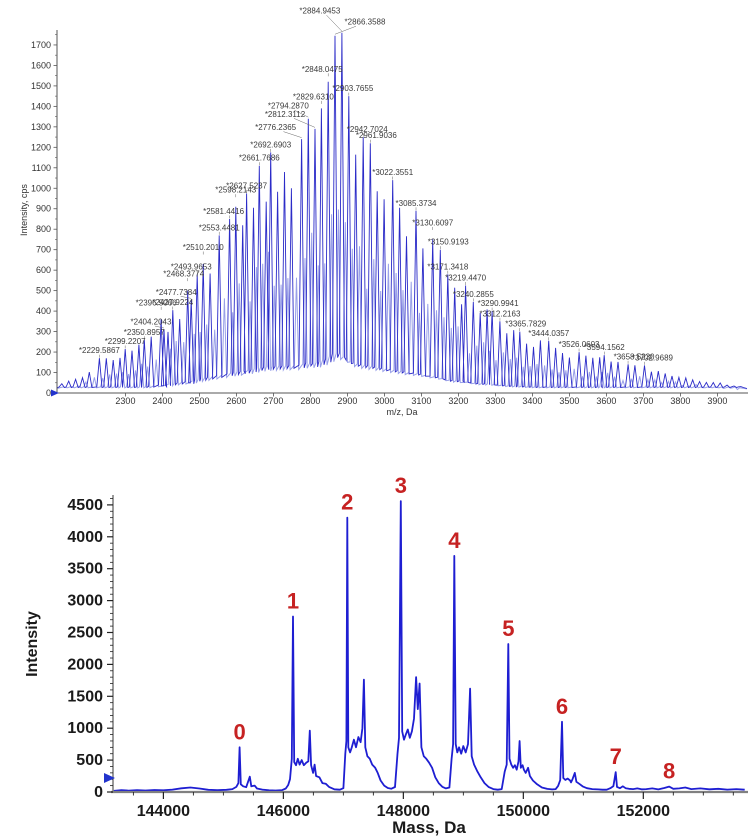 The height and width of the screenshot is (840, 750). What do you see at coordinates (48, 393) in the screenshot?
I see `top-y-tick-label: 0` at bounding box center [48, 393].